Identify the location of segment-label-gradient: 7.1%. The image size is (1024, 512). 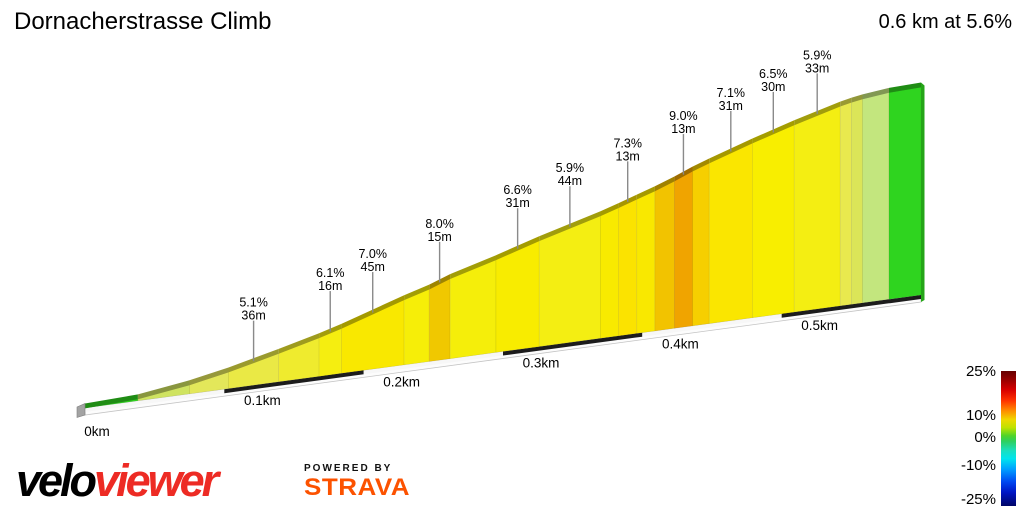
(731, 93).